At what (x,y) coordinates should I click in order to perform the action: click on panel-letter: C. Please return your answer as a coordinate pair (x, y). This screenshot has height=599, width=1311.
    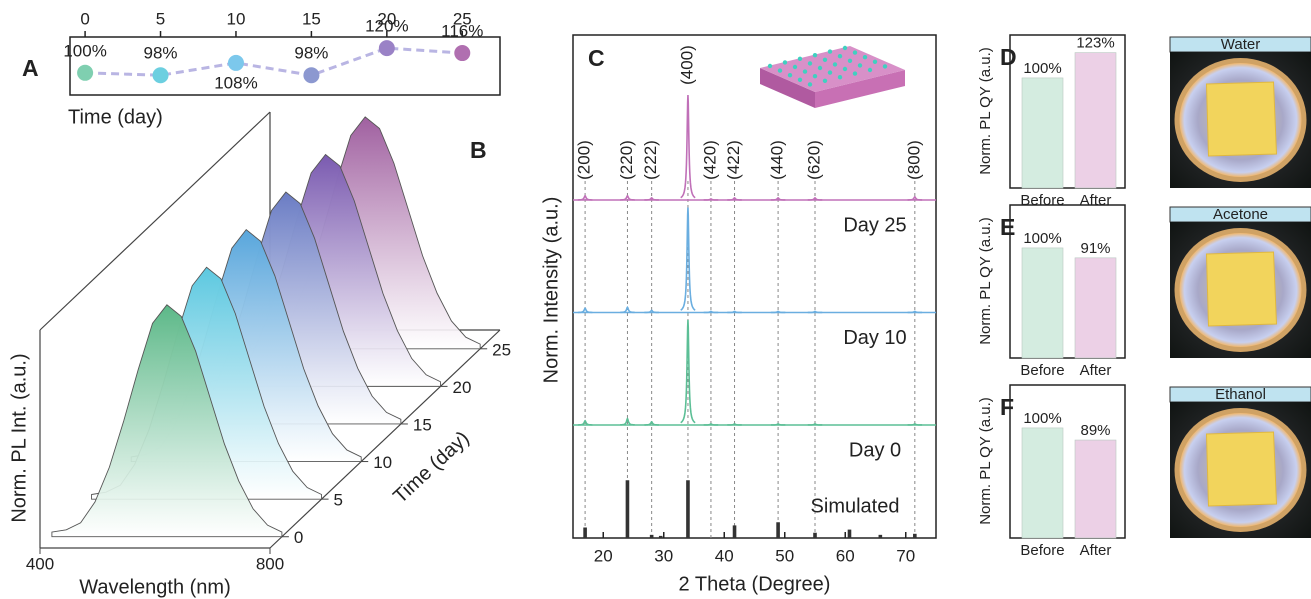
    Looking at the image, I should click on (596, 58).